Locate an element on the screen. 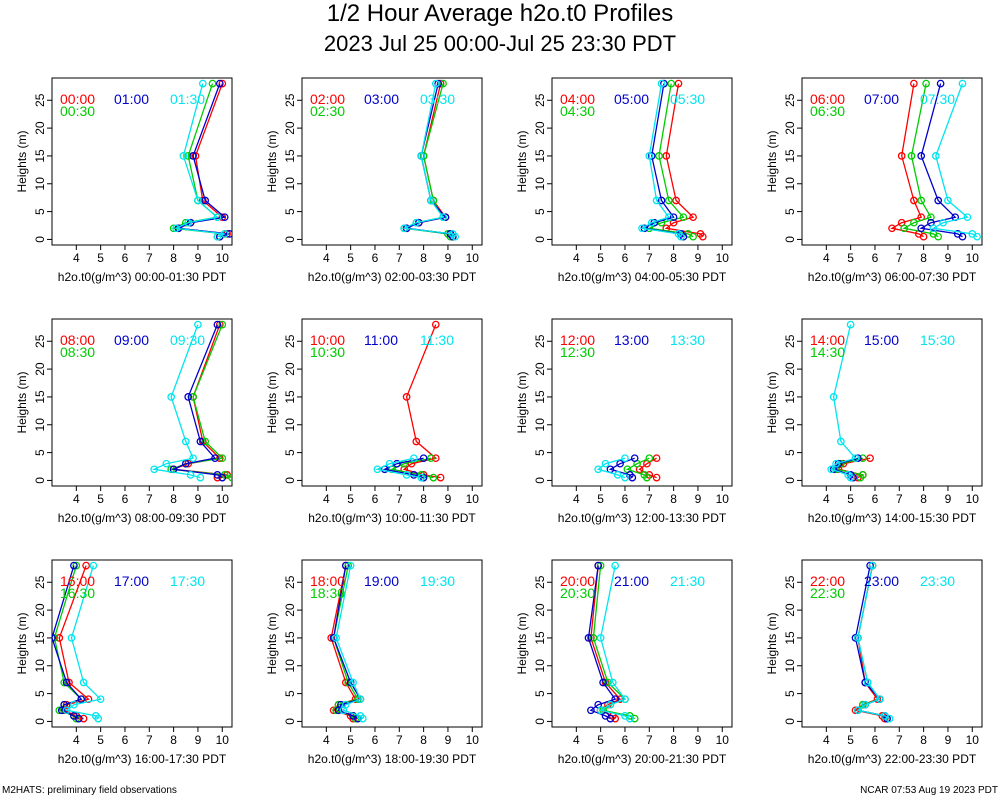 The image size is (1000, 800). legend-entry: 23:30 is located at coordinates (937, 581).